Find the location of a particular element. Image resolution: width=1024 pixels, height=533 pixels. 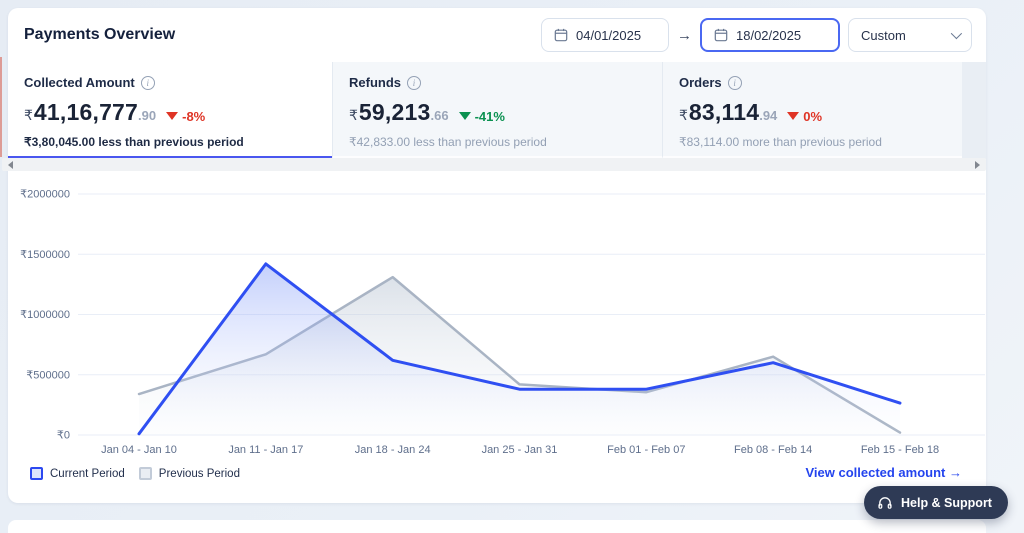

help-support-button: Help & Support is located at coordinates (936, 502).